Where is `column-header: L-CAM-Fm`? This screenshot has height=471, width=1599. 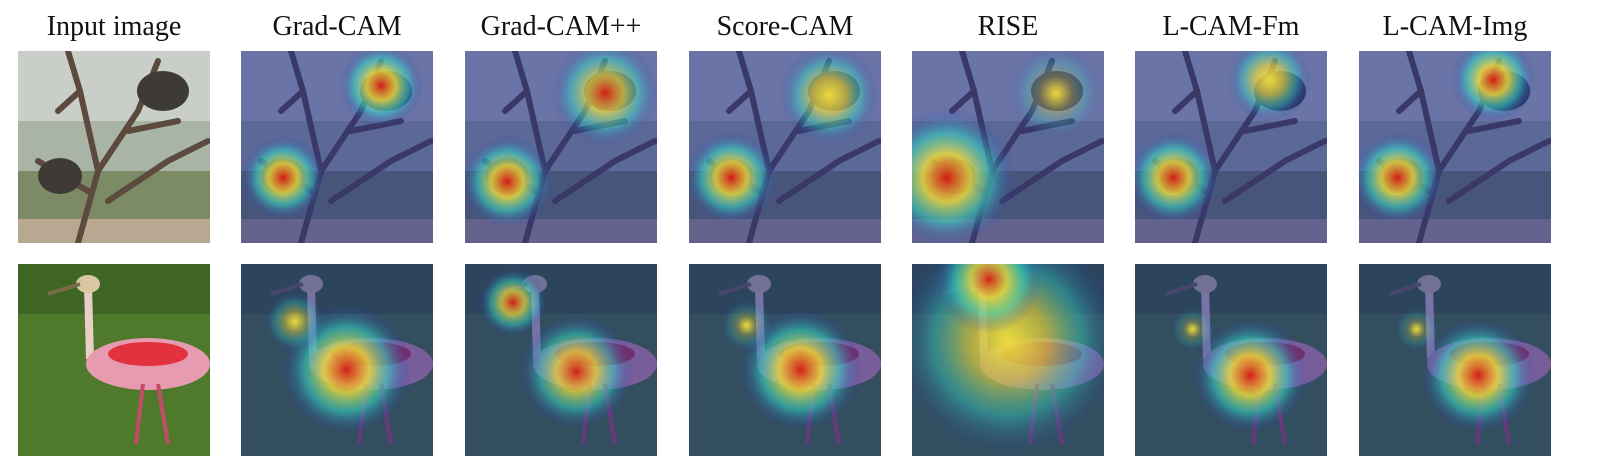 column-header: L-CAM-Fm is located at coordinates (1231, 26).